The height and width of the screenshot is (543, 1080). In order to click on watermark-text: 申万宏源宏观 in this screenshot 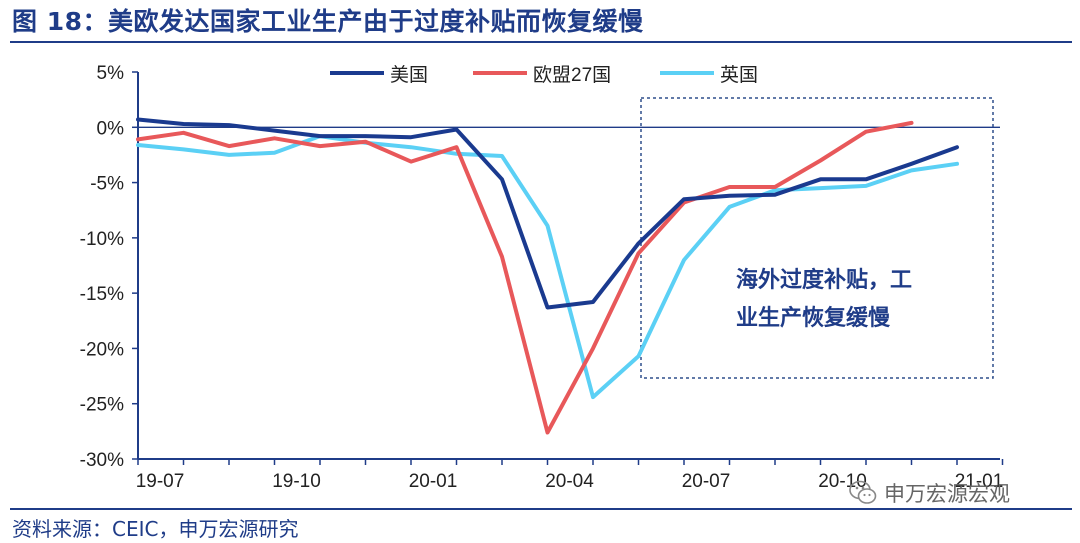, I will do `click(947, 494)`.